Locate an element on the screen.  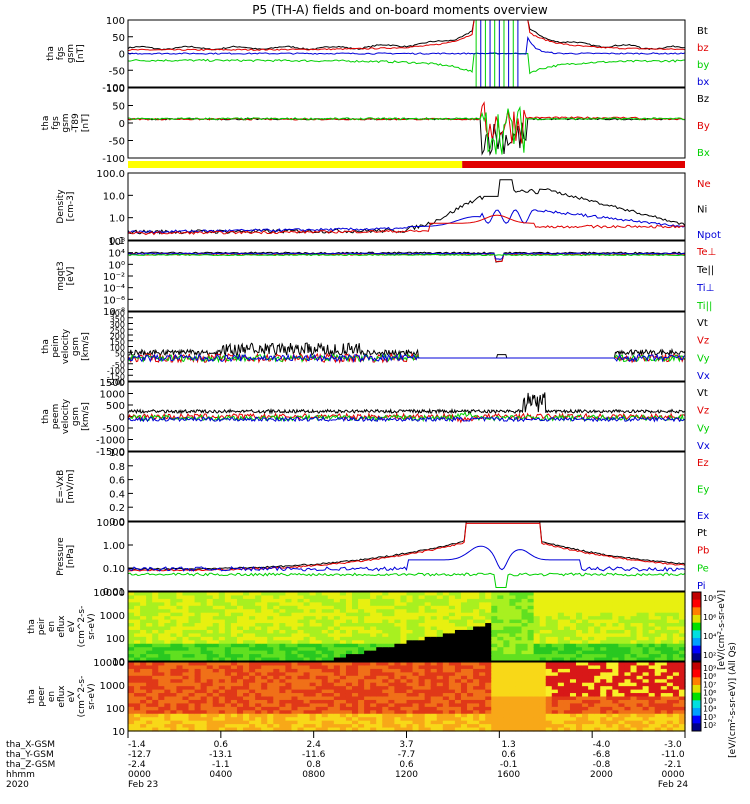
x-value: -11.6 is located at coordinates (314, 755).